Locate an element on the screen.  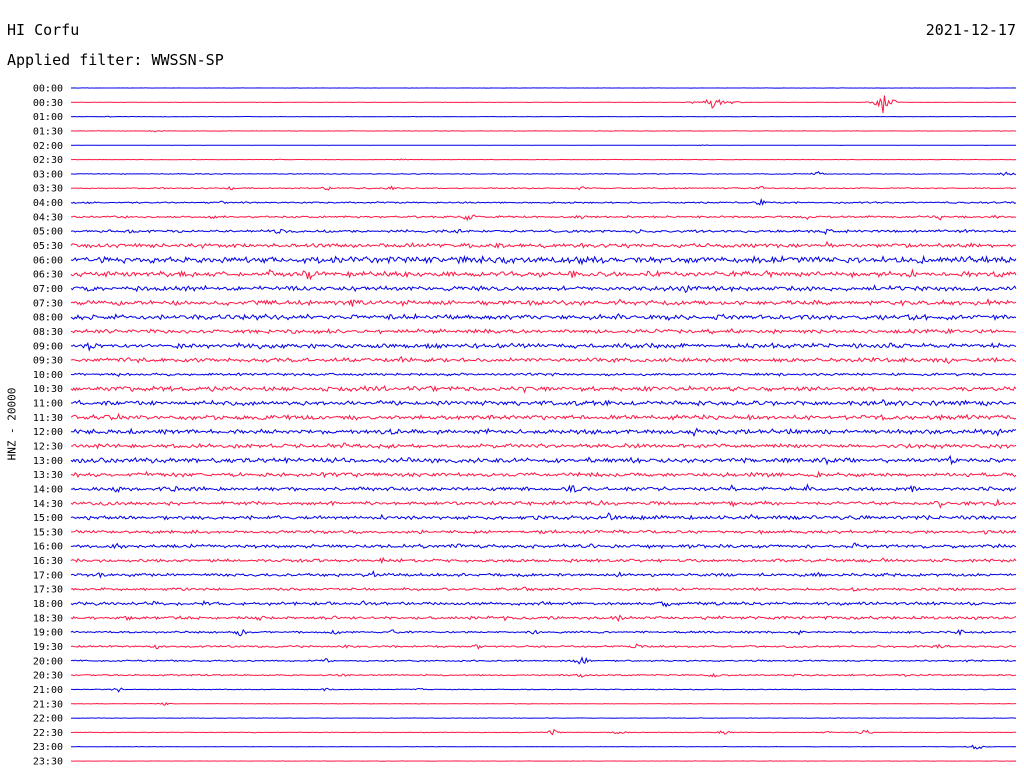
time-label: 20:30 is located at coordinates (48, 676).